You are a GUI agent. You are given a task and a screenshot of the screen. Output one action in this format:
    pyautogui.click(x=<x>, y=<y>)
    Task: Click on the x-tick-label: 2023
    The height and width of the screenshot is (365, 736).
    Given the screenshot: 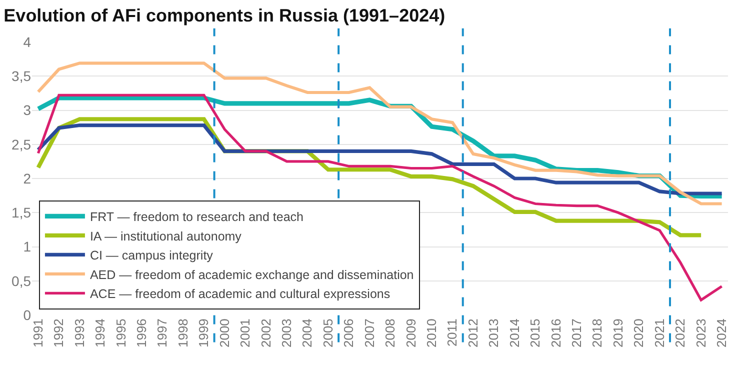 What is the action you would take?
    pyautogui.click(x=700, y=333)
    